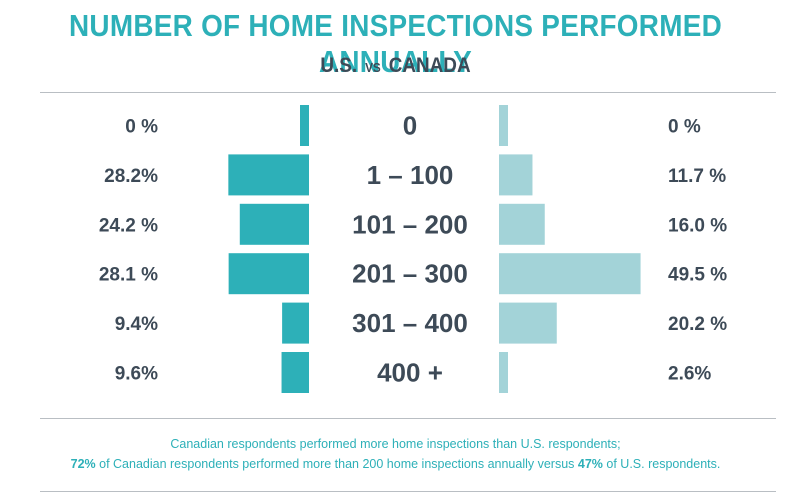 The image size is (791, 503). Describe the element at coordinates (128, 275) in the screenshot. I see `us-value-label: 28.1 %` at that location.